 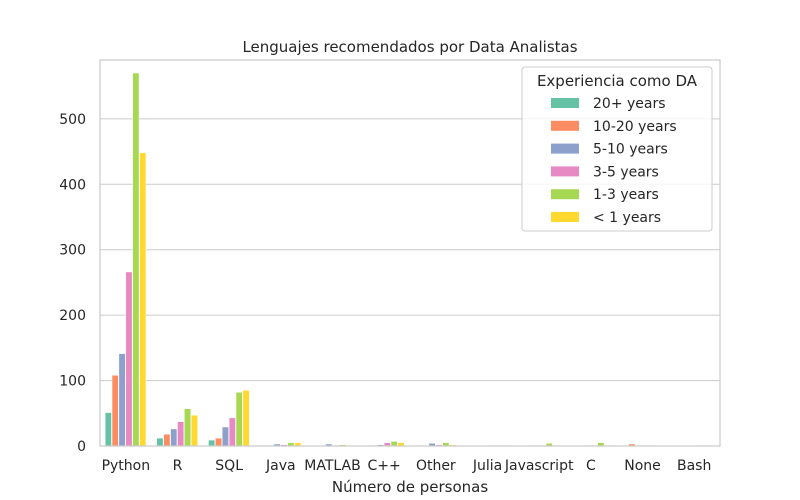 I want to click on x-tick-label: MATLAB, so click(x=332, y=466).